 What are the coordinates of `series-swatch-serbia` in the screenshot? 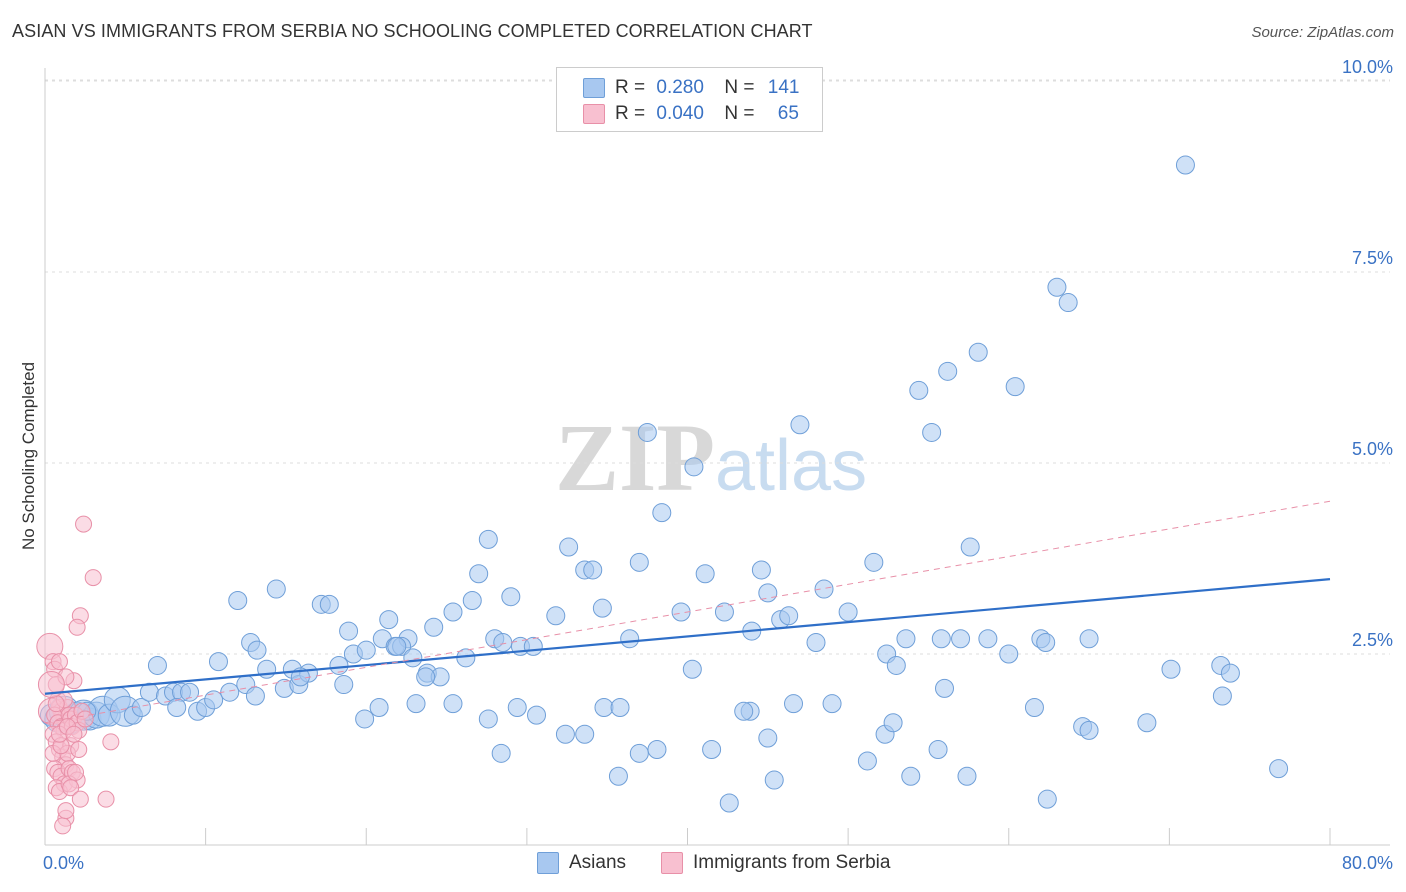 It's located at (672, 863).